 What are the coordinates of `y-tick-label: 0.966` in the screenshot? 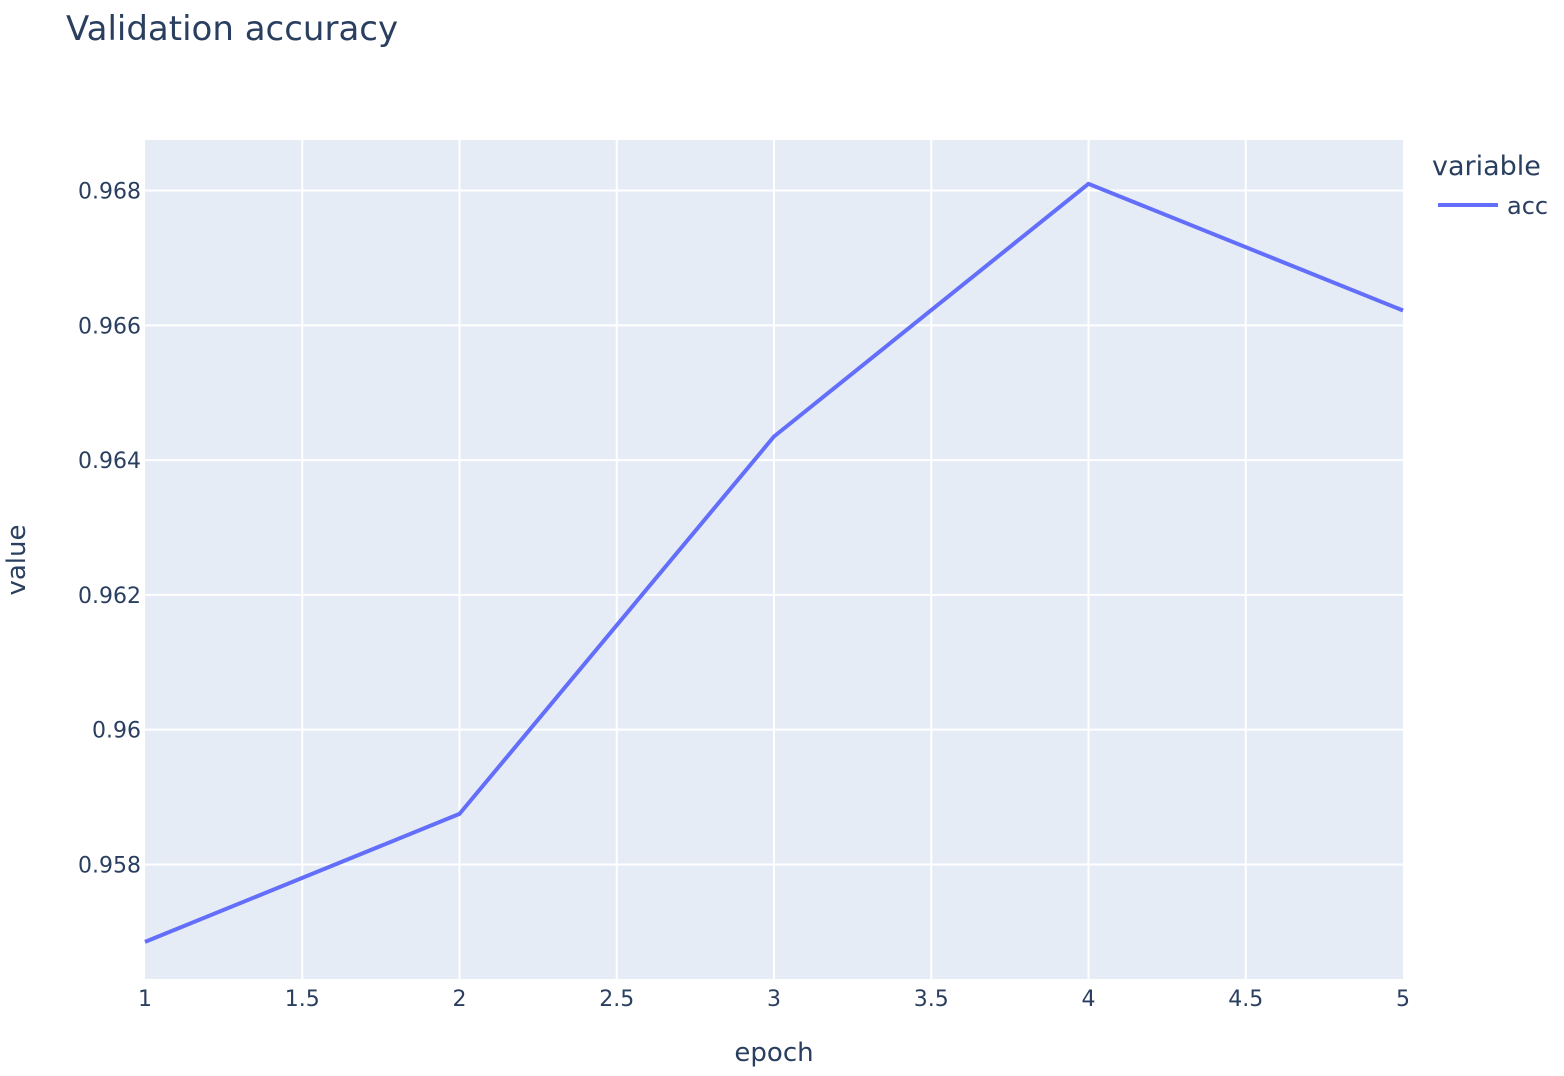 It's located at (109, 326).